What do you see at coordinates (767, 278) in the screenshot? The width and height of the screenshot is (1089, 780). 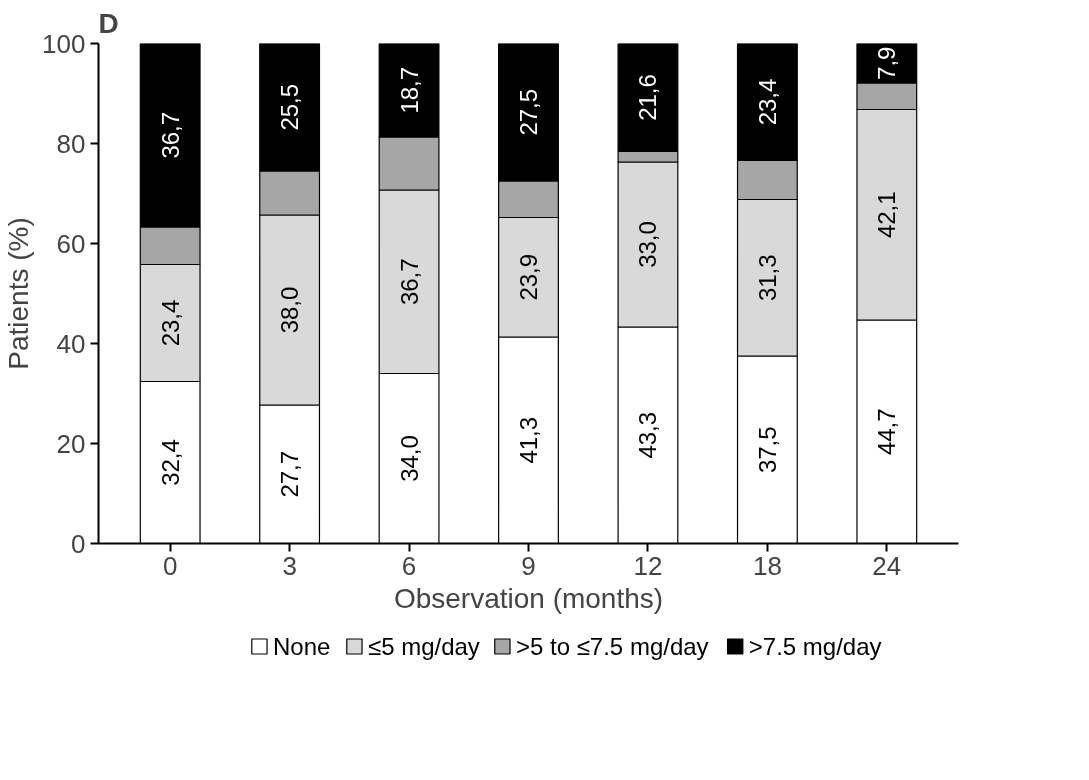 I see `data-label: 31,3` at bounding box center [767, 278].